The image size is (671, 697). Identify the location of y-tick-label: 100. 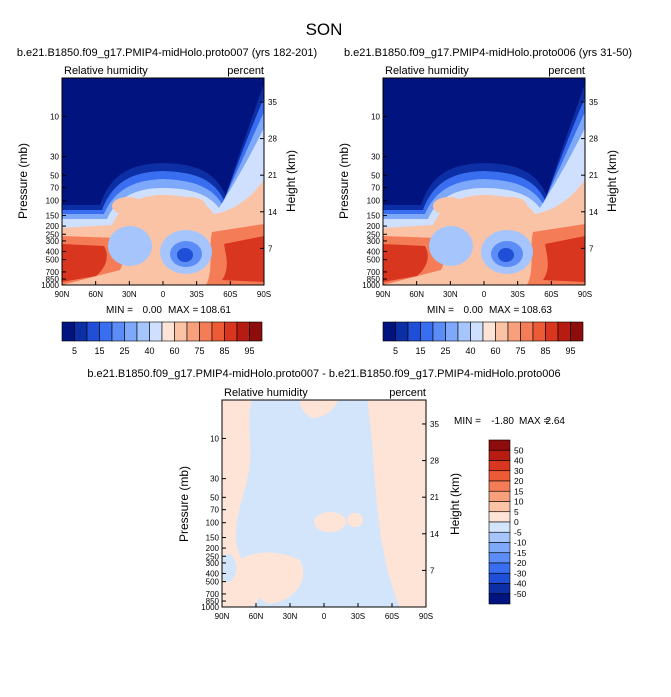
(374, 201).